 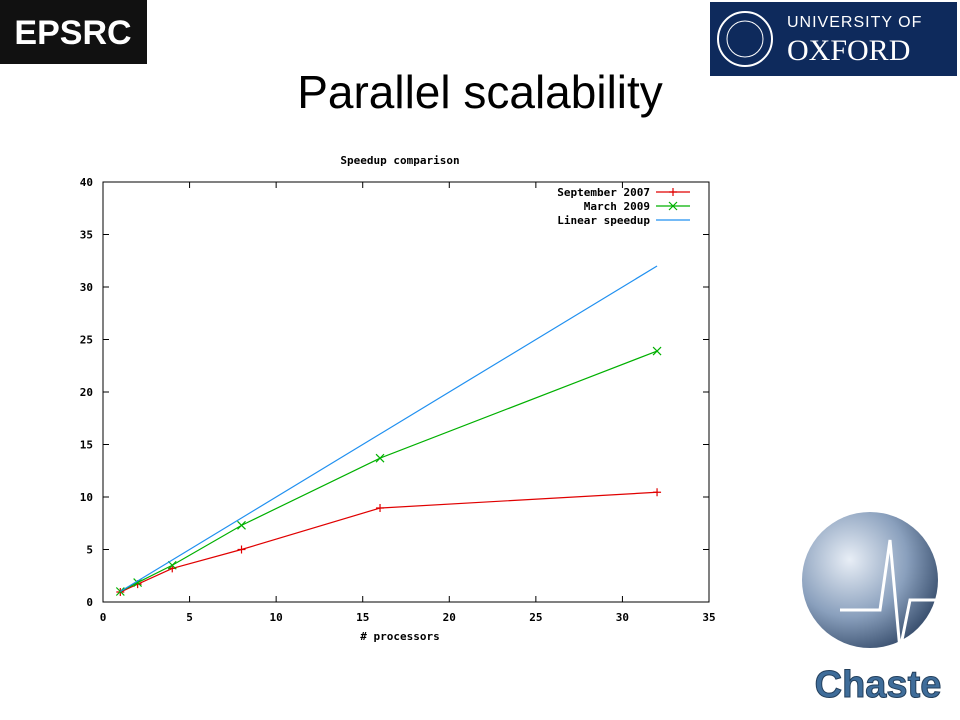 I want to click on y-tick-label: 20, so click(x=86, y=392).